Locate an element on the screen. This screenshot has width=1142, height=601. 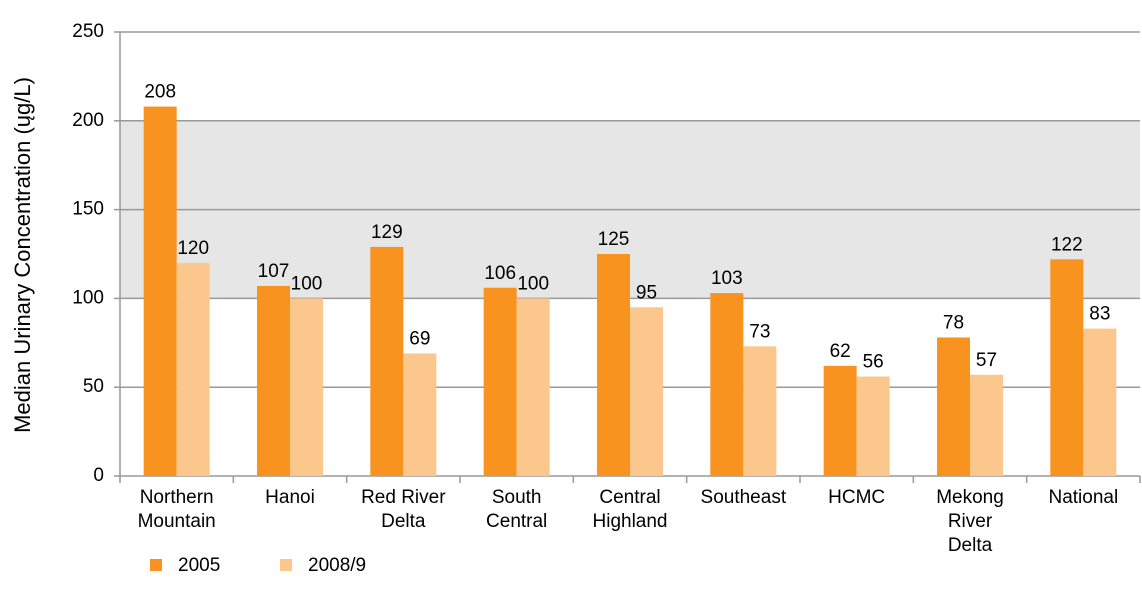
value-label: 56 is located at coordinates (873, 362).